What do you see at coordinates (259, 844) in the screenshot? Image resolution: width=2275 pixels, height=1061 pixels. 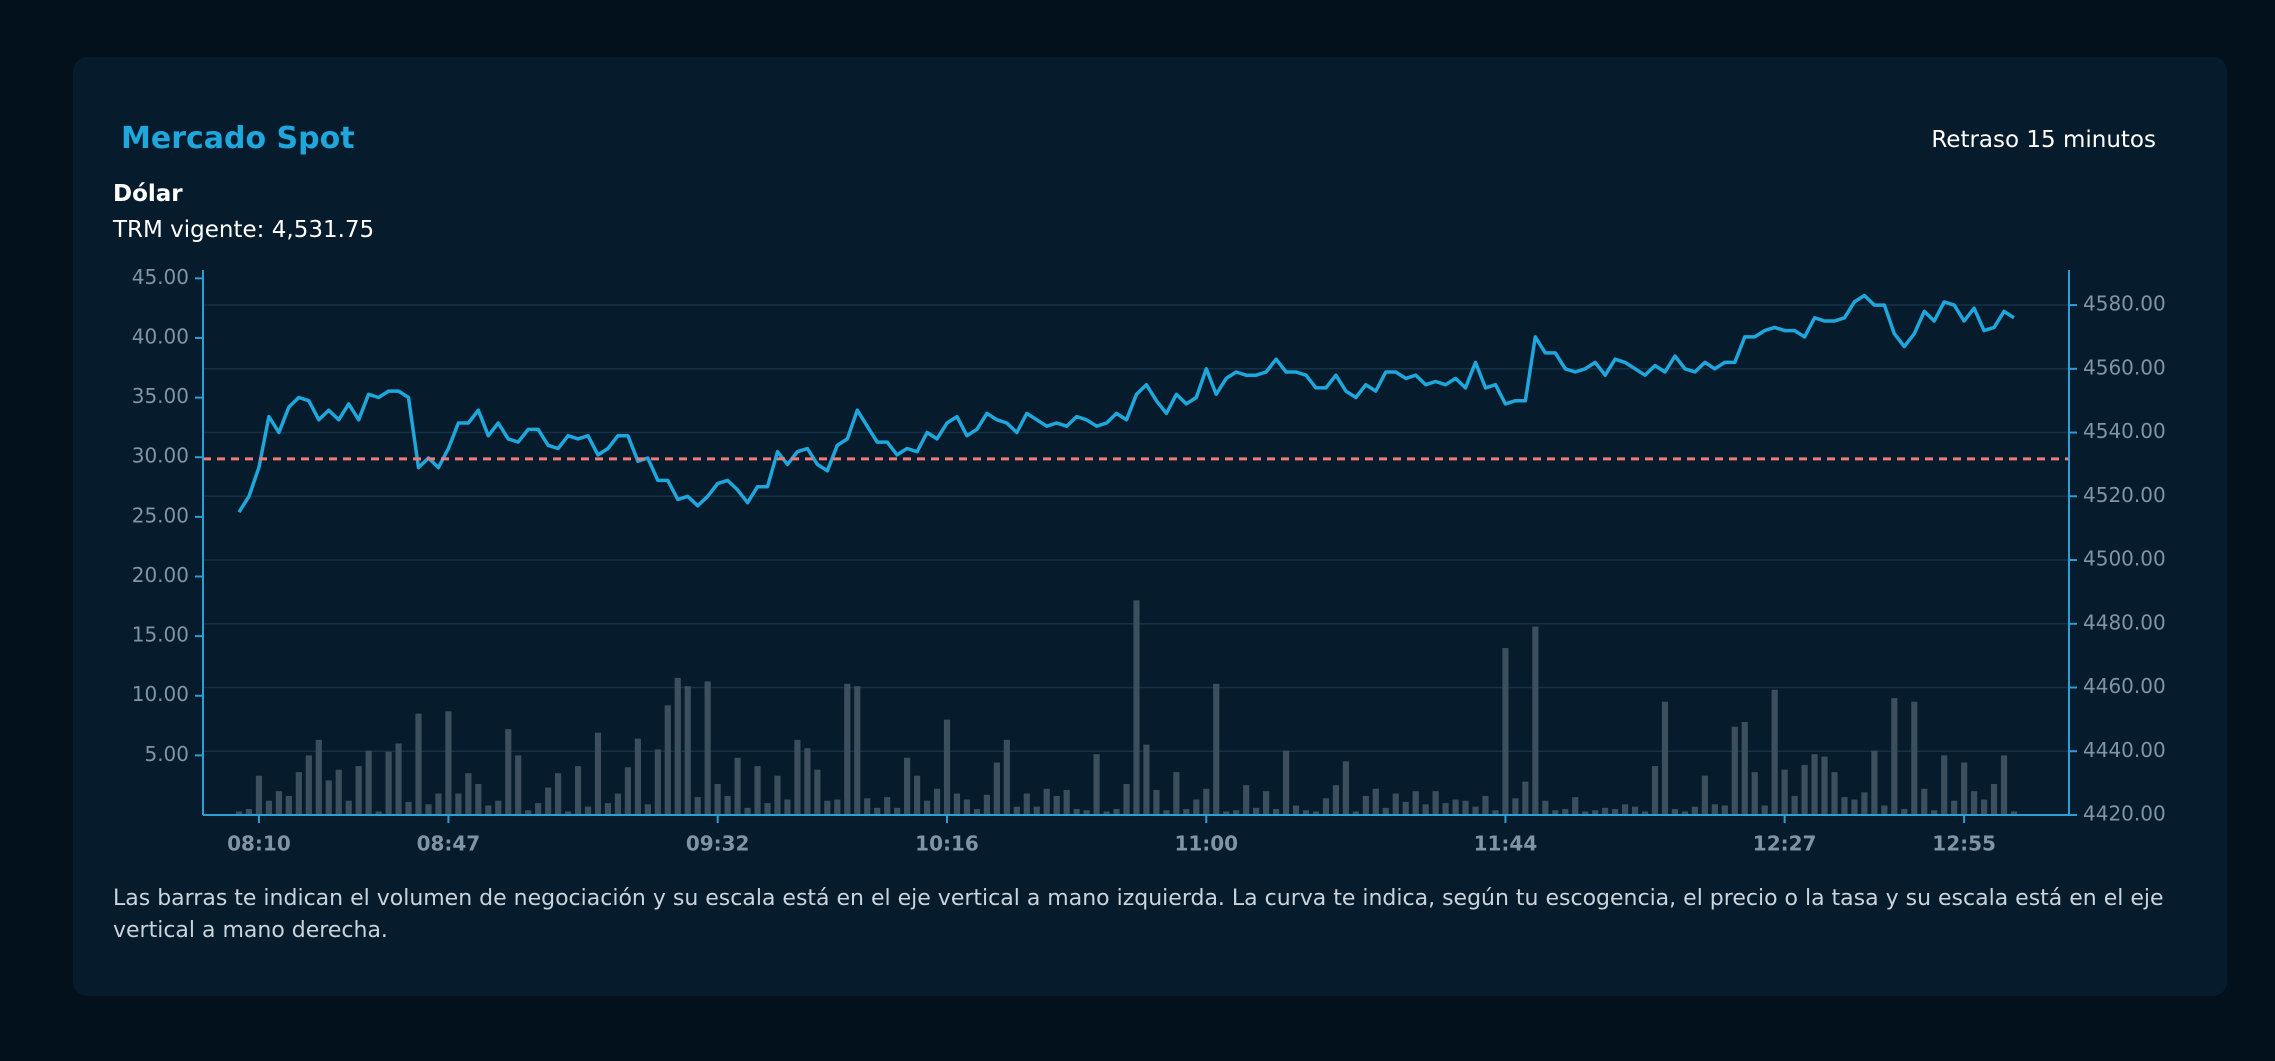 I see `x-tick-label: 08:10` at bounding box center [259, 844].